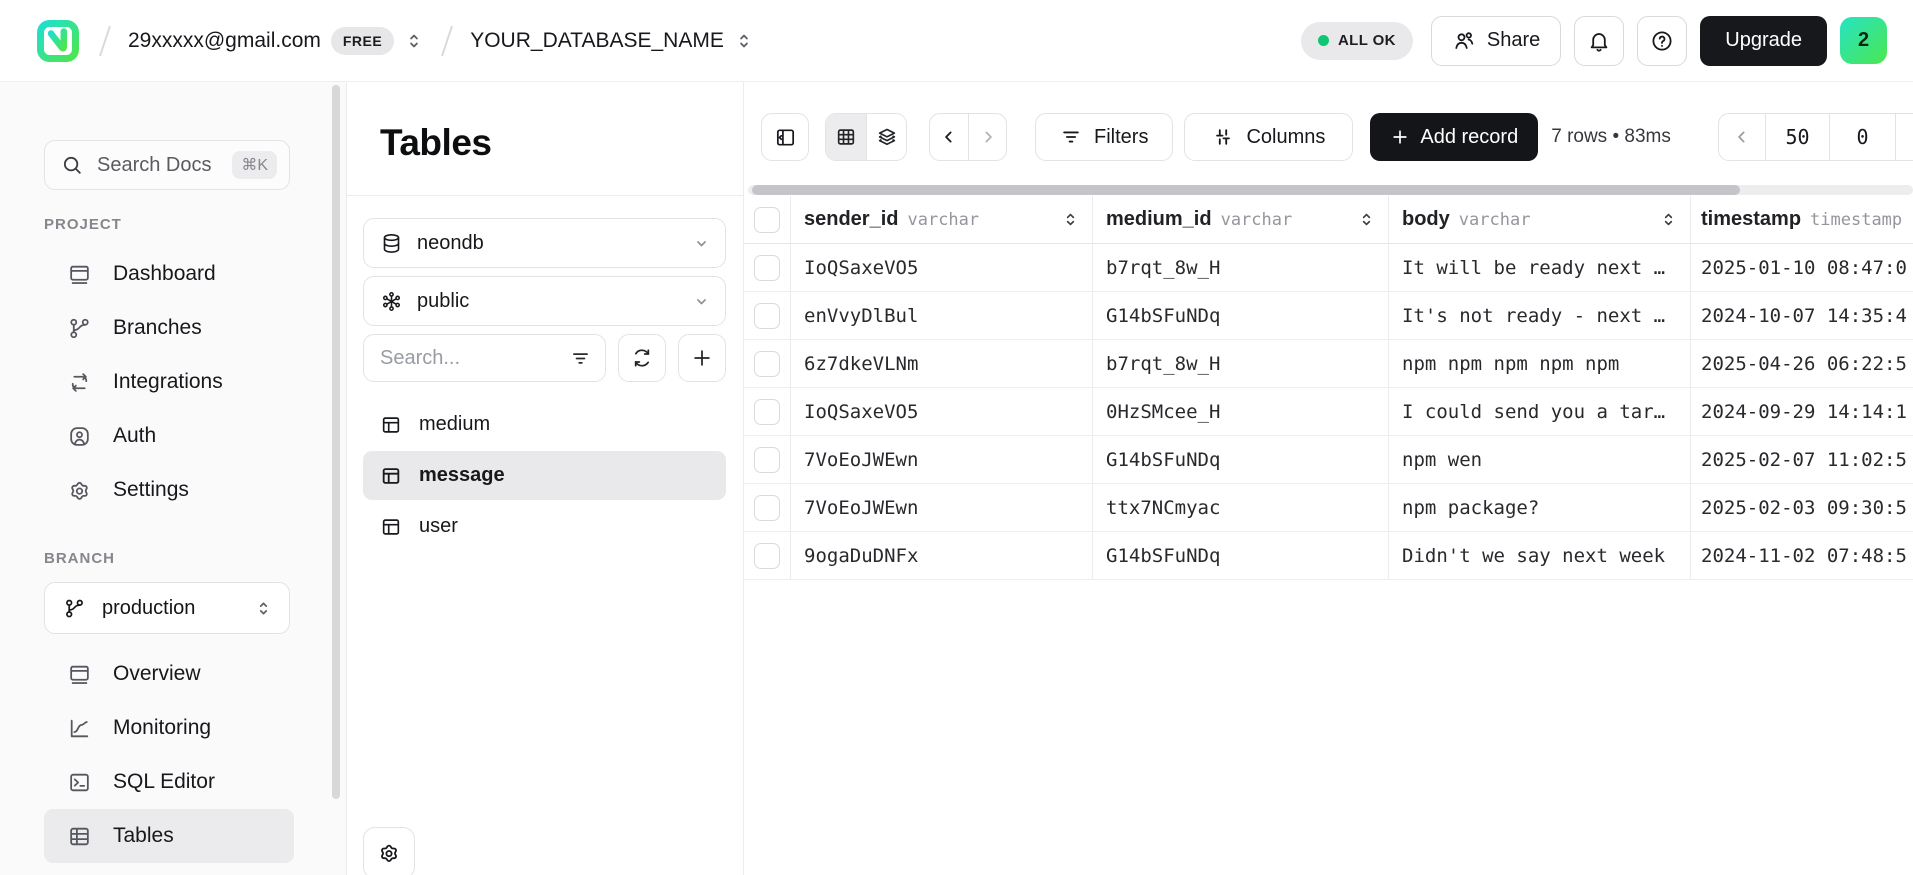 Image resolution: width=1913 pixels, height=875 pixels. I want to click on cell-timestamp: 2025-04-26 06:22:5, so click(1802, 363).